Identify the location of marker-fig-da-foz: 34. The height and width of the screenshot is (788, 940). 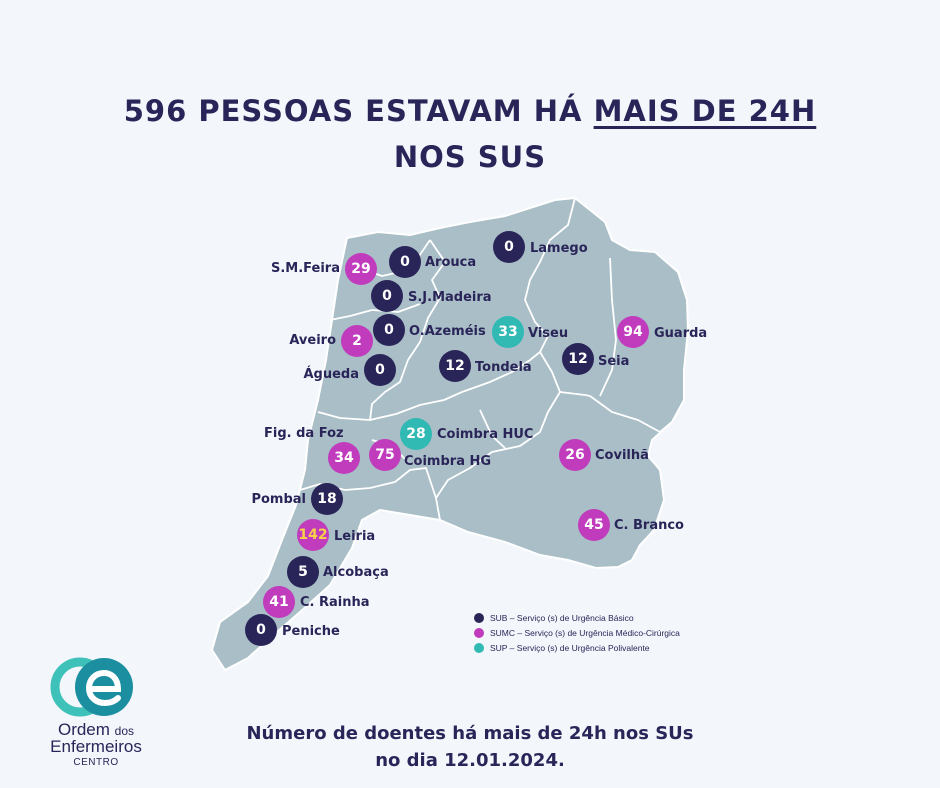
(344, 458).